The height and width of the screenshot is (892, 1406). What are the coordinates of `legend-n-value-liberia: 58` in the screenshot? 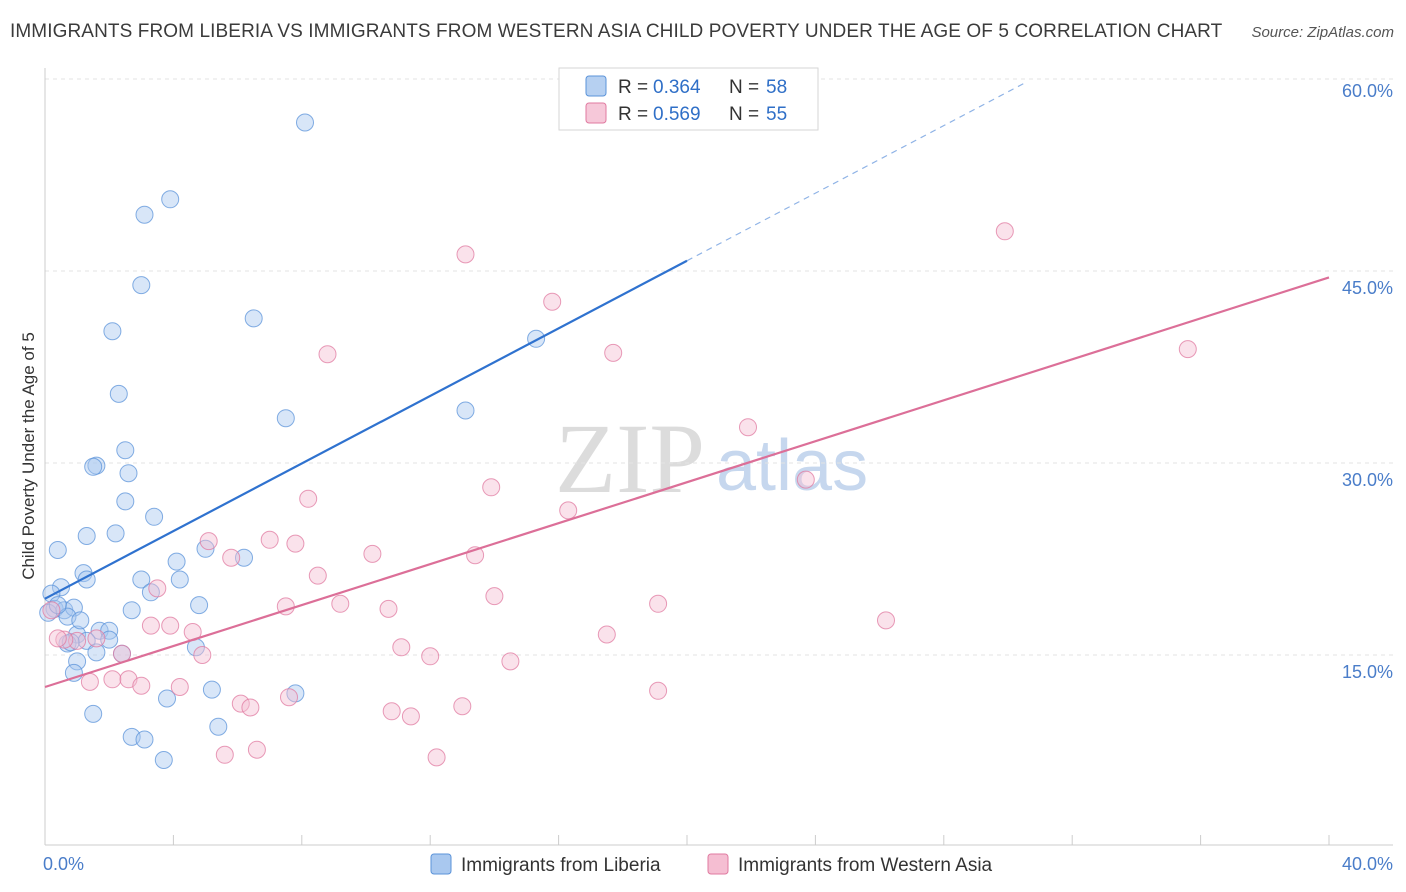 It's located at (776, 87).